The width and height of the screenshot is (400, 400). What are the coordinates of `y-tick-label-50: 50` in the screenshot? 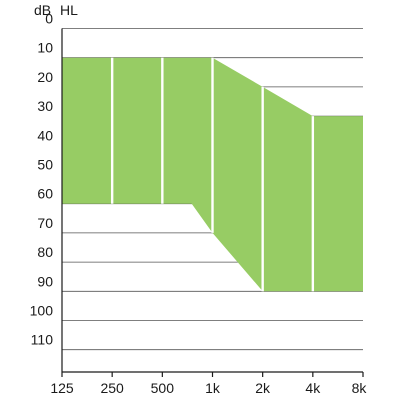 It's located at (45, 165).